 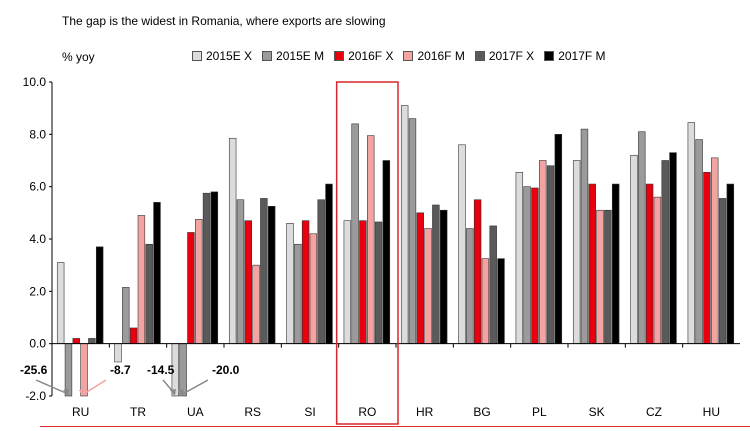 What do you see at coordinates (37, 187) in the screenshot?
I see `y-tick-label: 6.0` at bounding box center [37, 187].